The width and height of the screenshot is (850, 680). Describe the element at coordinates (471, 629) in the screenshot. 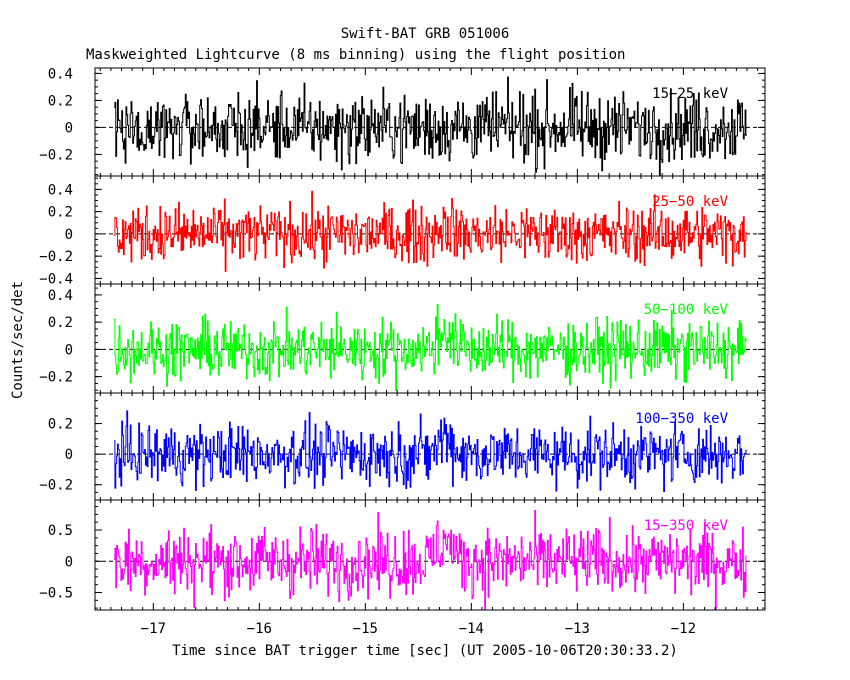

I see `x-tick-label: −14` at that location.